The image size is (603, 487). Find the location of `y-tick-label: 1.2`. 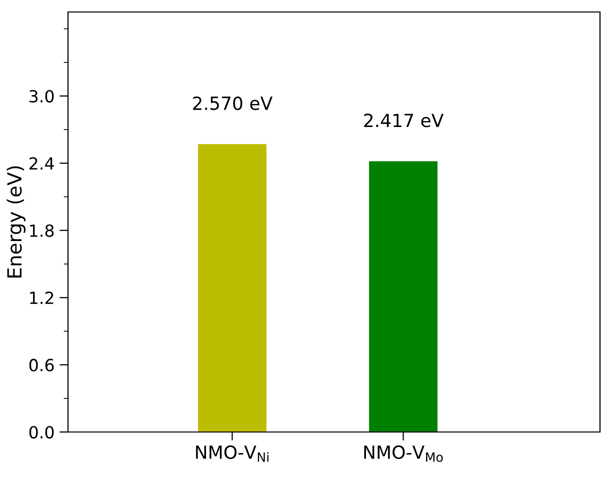

y-tick-label: 1.2 is located at coordinates (42, 298).